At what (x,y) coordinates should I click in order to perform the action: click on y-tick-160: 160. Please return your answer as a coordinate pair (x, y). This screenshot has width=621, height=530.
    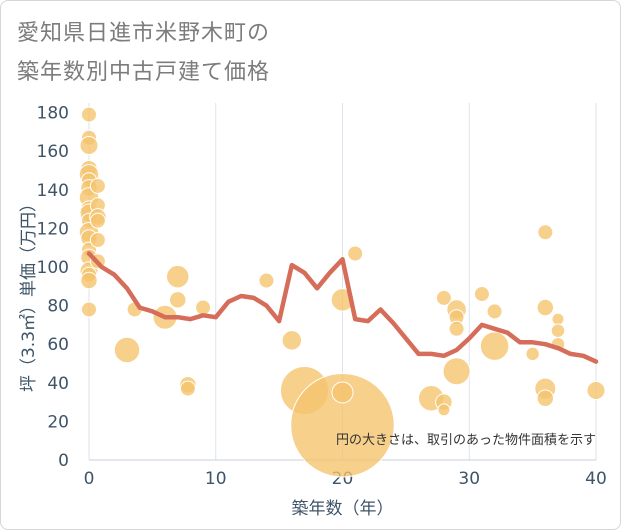
    Looking at the image, I should click on (53, 152).